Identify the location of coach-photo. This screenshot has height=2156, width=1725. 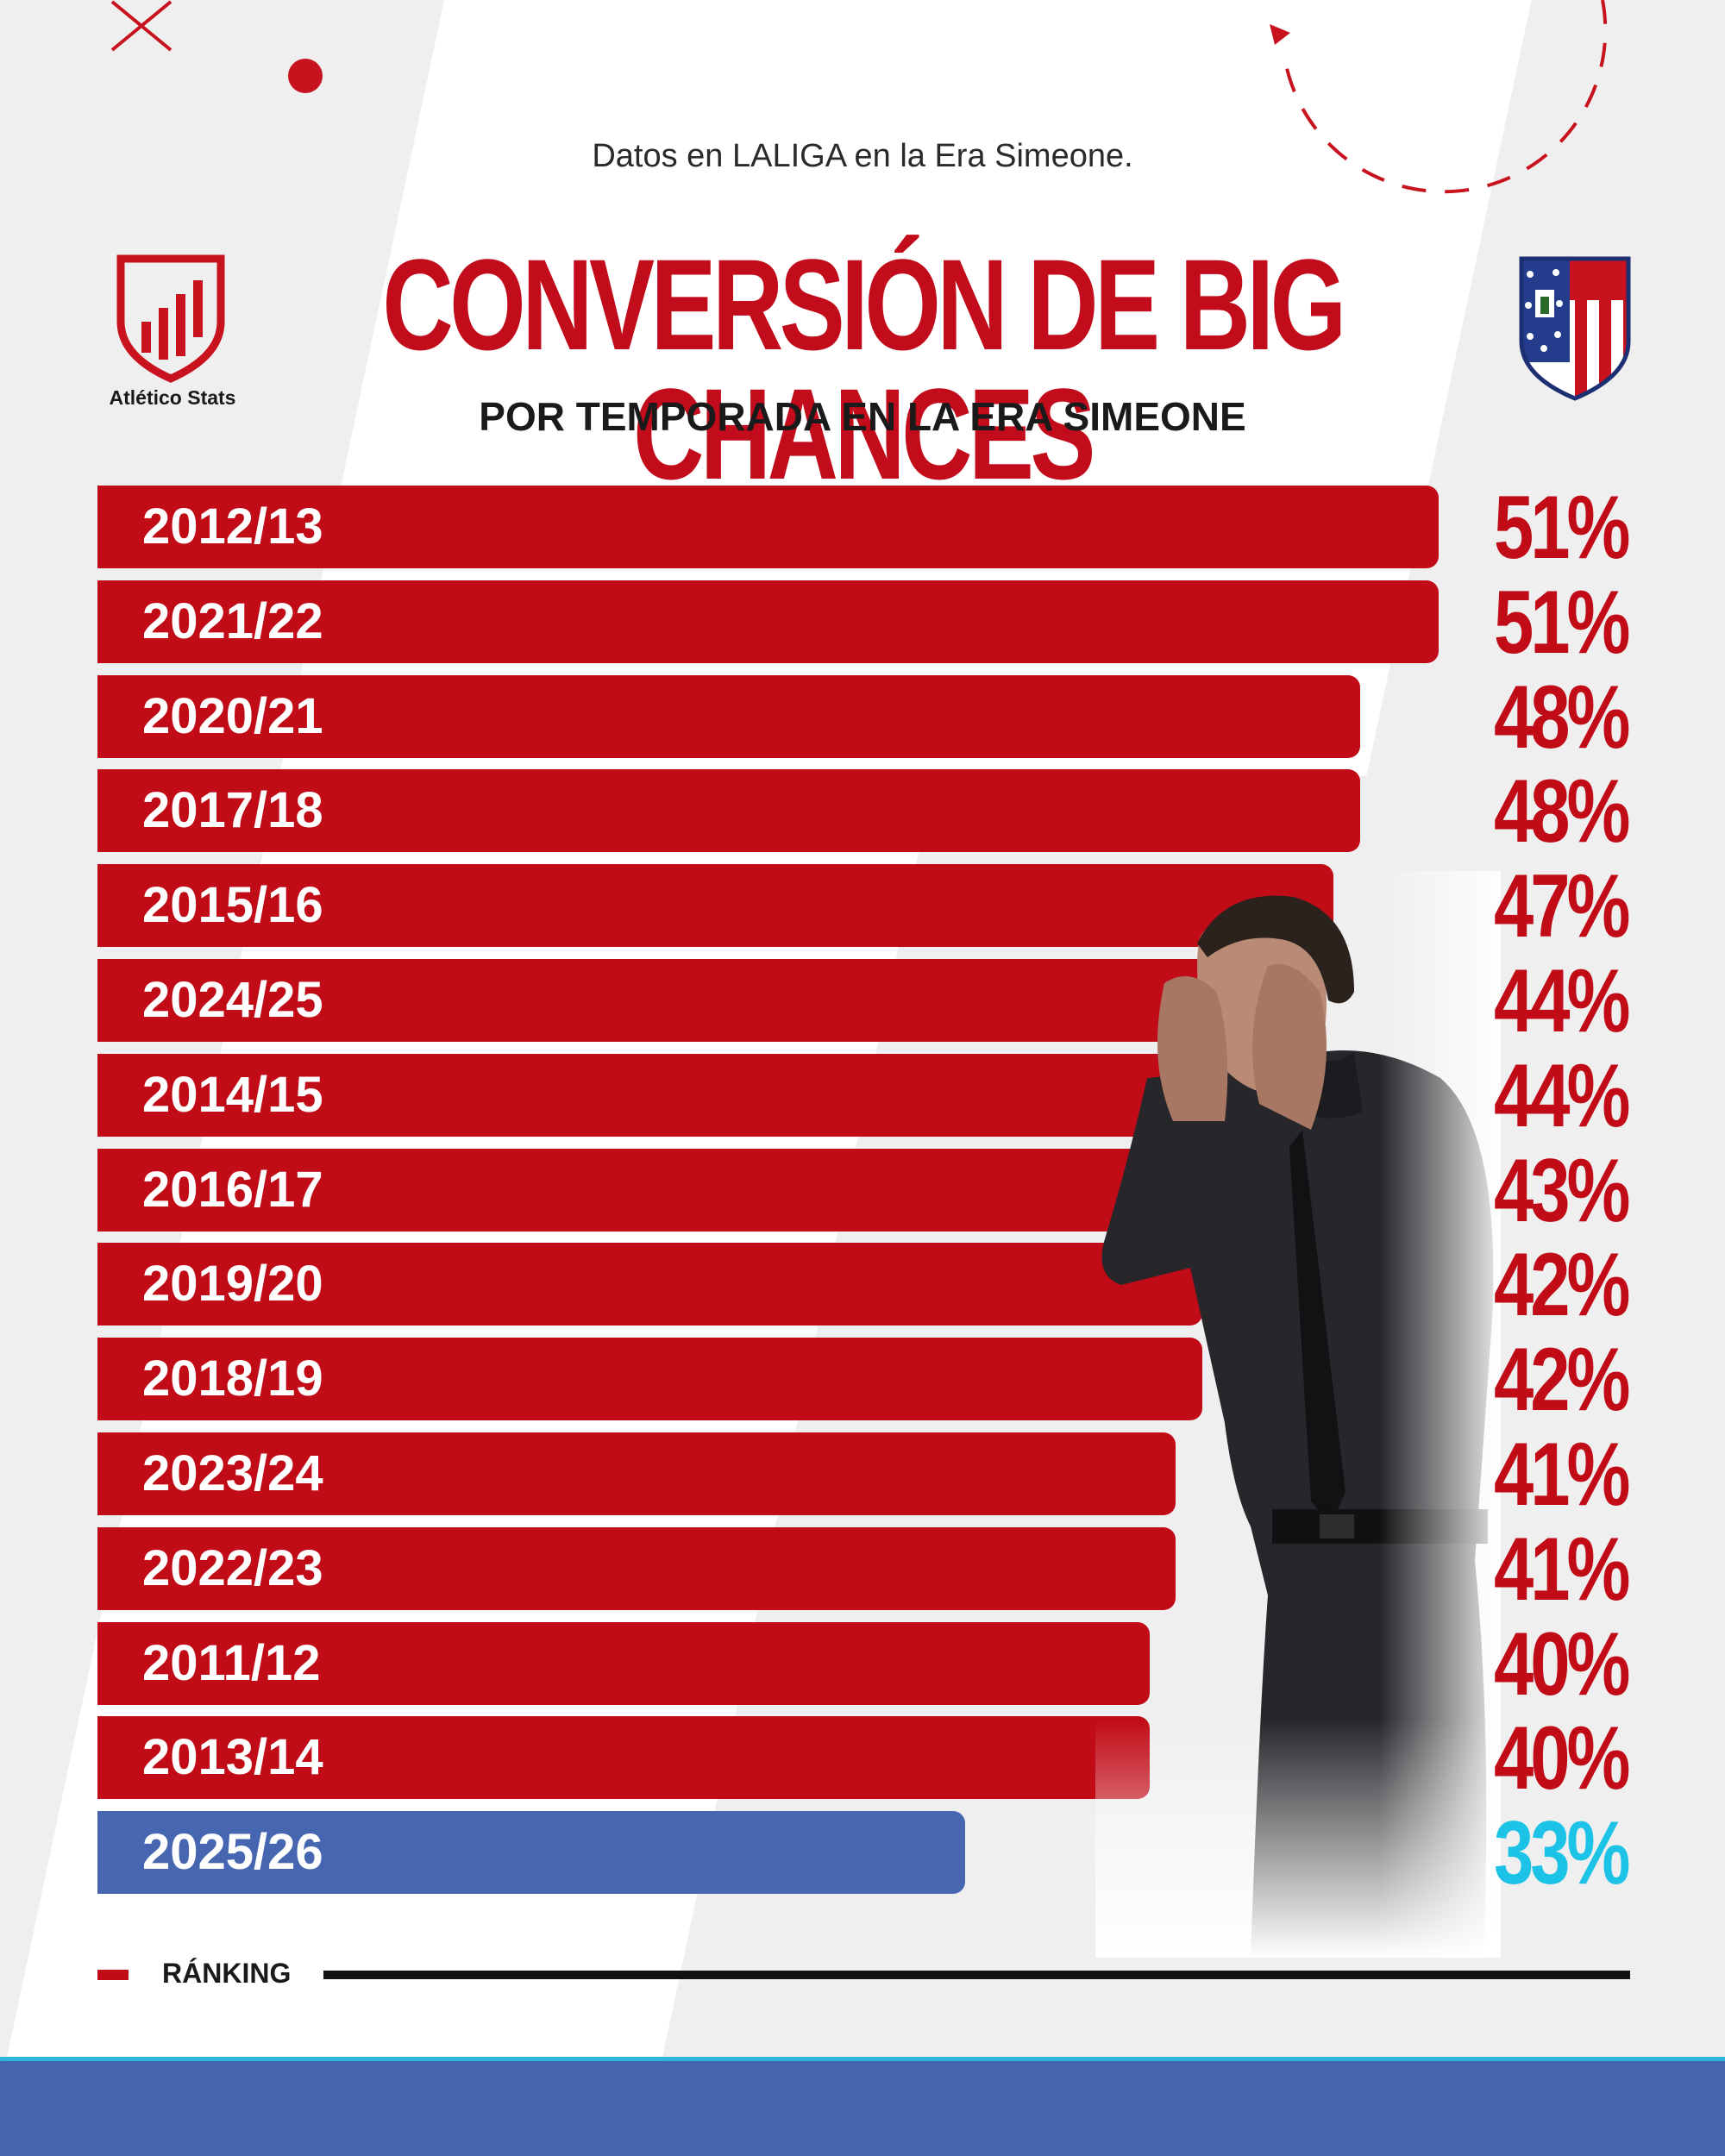
(1298, 1414).